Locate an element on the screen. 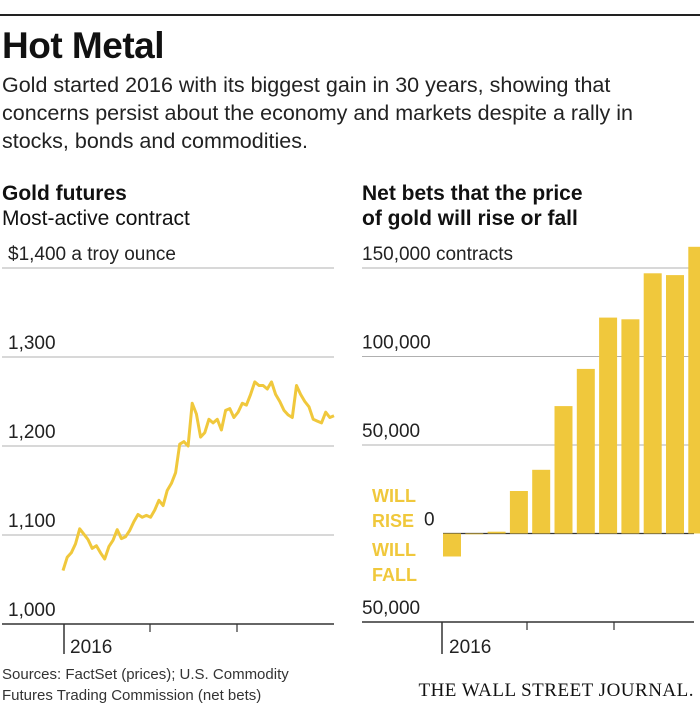 Image resolution: width=700 pixels, height=709 pixels. bets-ytick-100000: 100,000 is located at coordinates (396, 343).